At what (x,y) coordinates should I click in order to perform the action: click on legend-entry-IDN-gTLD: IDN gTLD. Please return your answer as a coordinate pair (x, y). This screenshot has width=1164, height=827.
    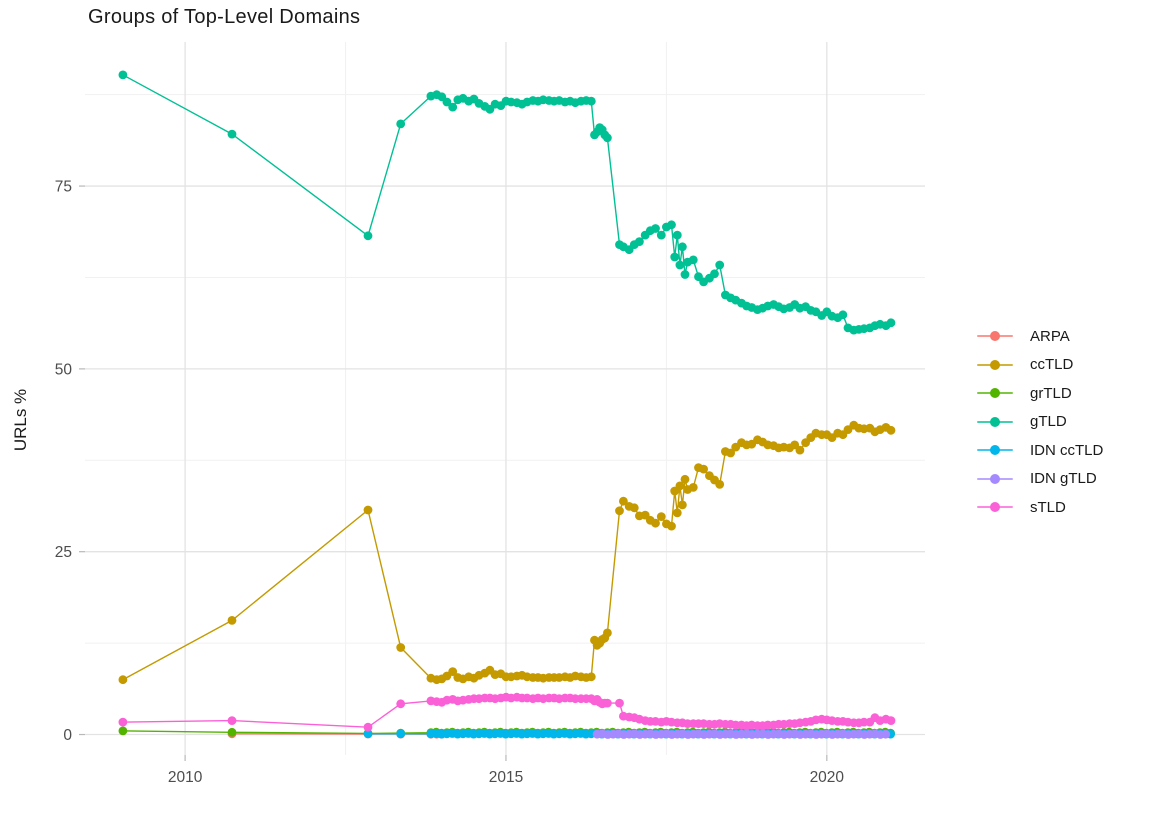
    Looking at the image, I should click on (1040, 479).